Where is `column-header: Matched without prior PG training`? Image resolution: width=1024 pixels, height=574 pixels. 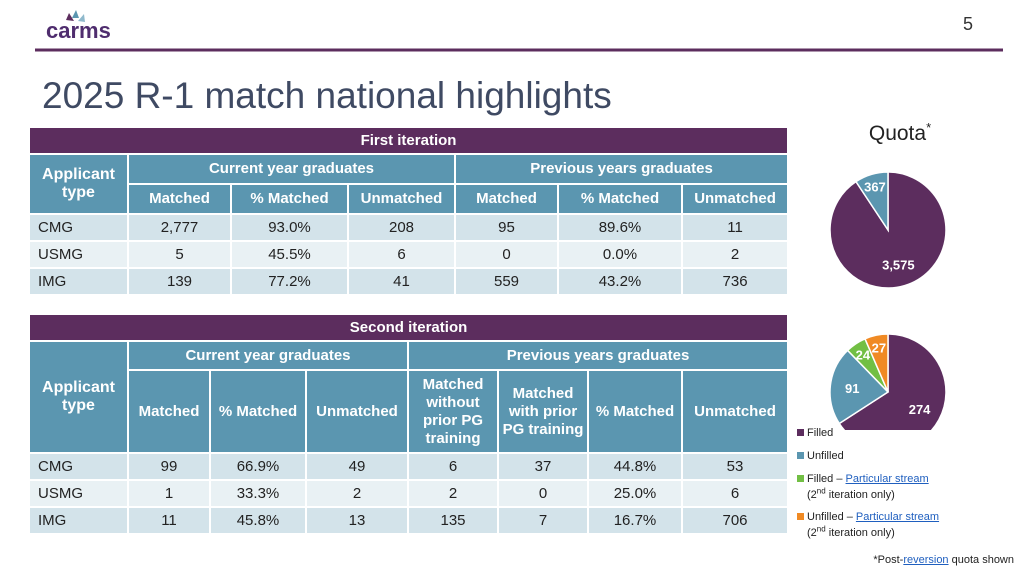 column-header: Matched without prior PG training is located at coordinates (453, 411).